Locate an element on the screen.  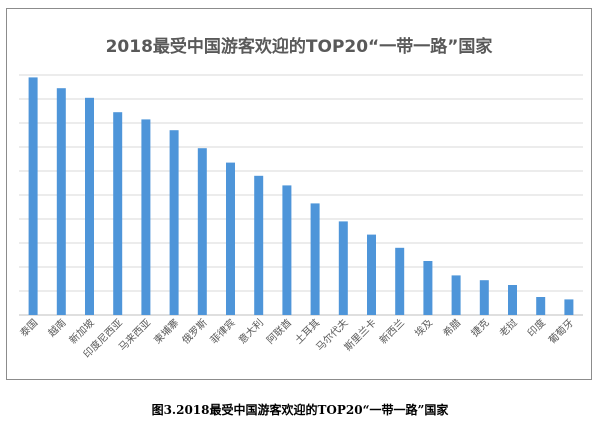
category-label-18: 老挝 is located at coordinates (507, 327).